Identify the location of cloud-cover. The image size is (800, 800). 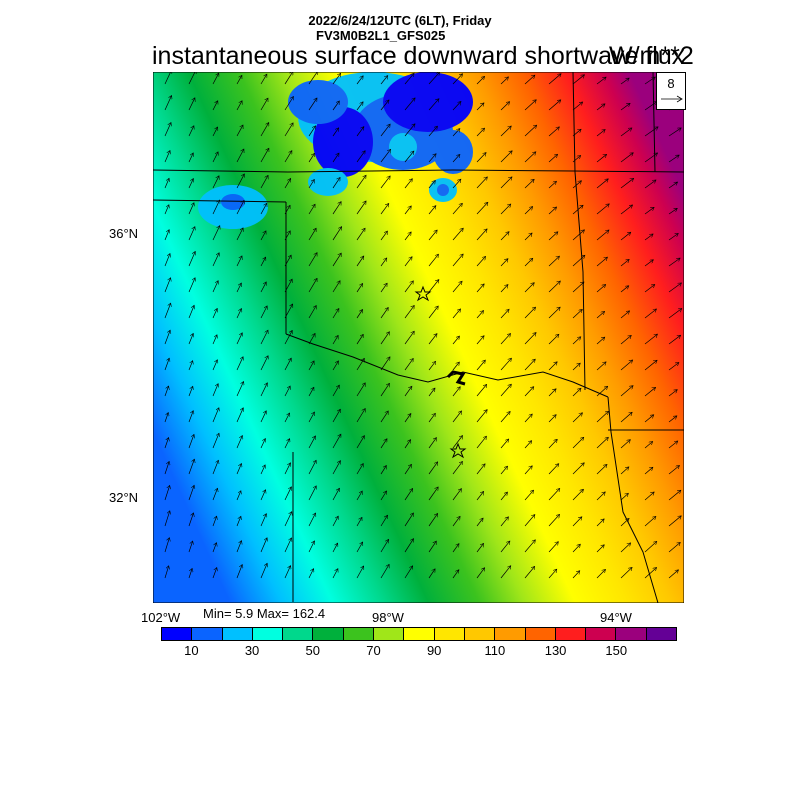
(335, 150).